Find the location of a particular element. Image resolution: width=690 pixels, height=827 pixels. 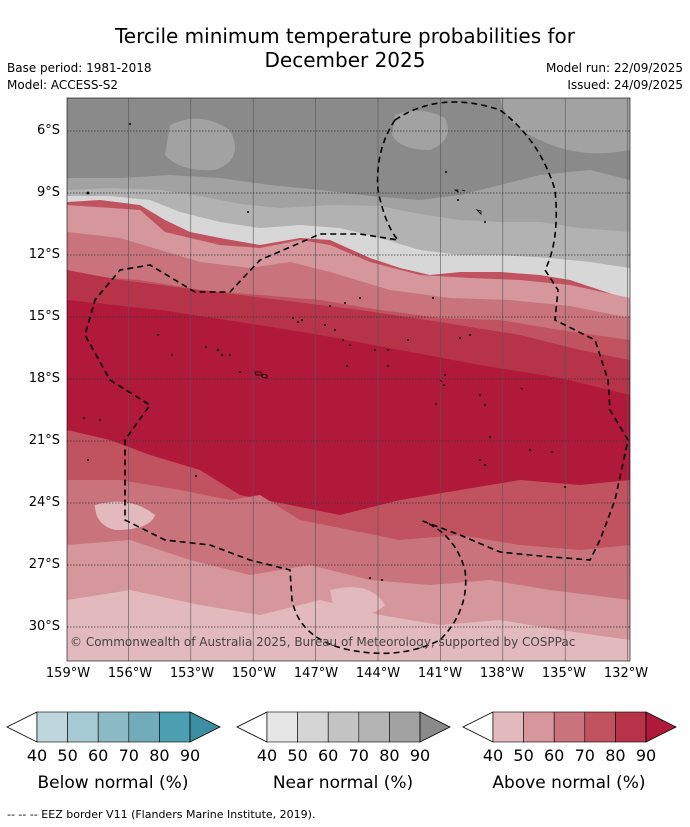

colorbar-below-tick-60: 60 is located at coordinates (98, 755).